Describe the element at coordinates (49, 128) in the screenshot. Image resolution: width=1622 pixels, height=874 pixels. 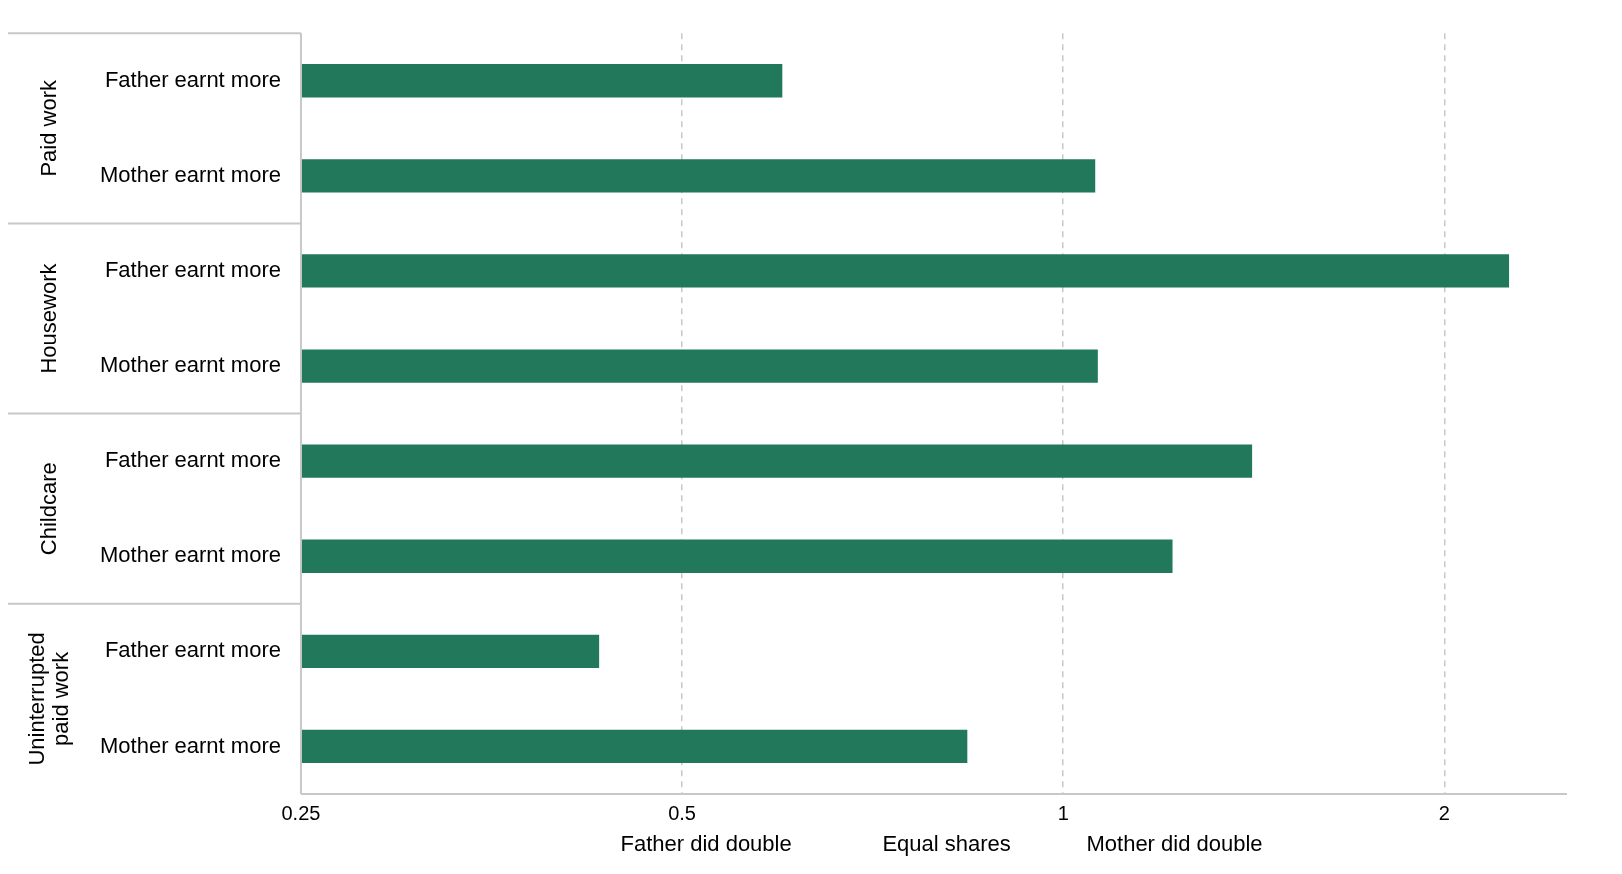
I see `text: Paid work` at that location.